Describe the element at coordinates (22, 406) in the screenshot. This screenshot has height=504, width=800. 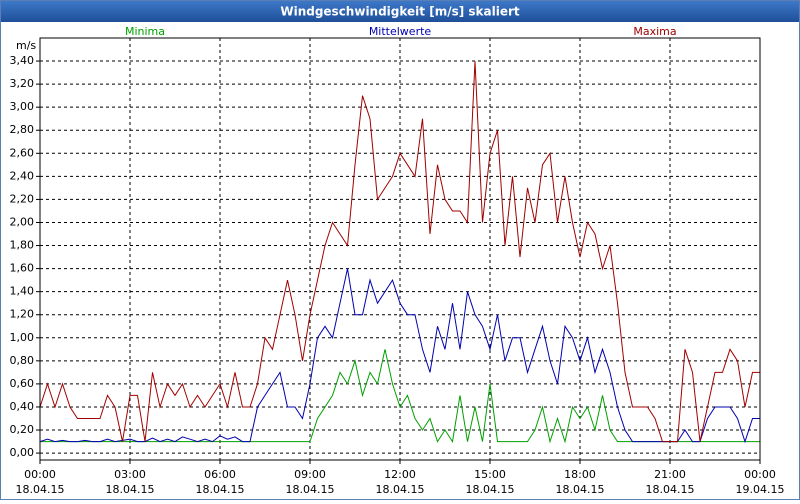
I see `y-tick-label: 0,40` at that location.